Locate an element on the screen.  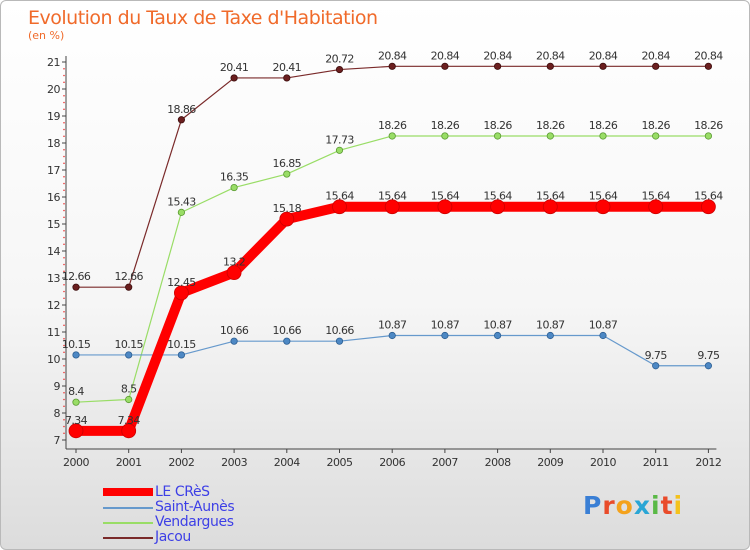
y-tick-label-16: 16 is located at coordinates (53, 197).